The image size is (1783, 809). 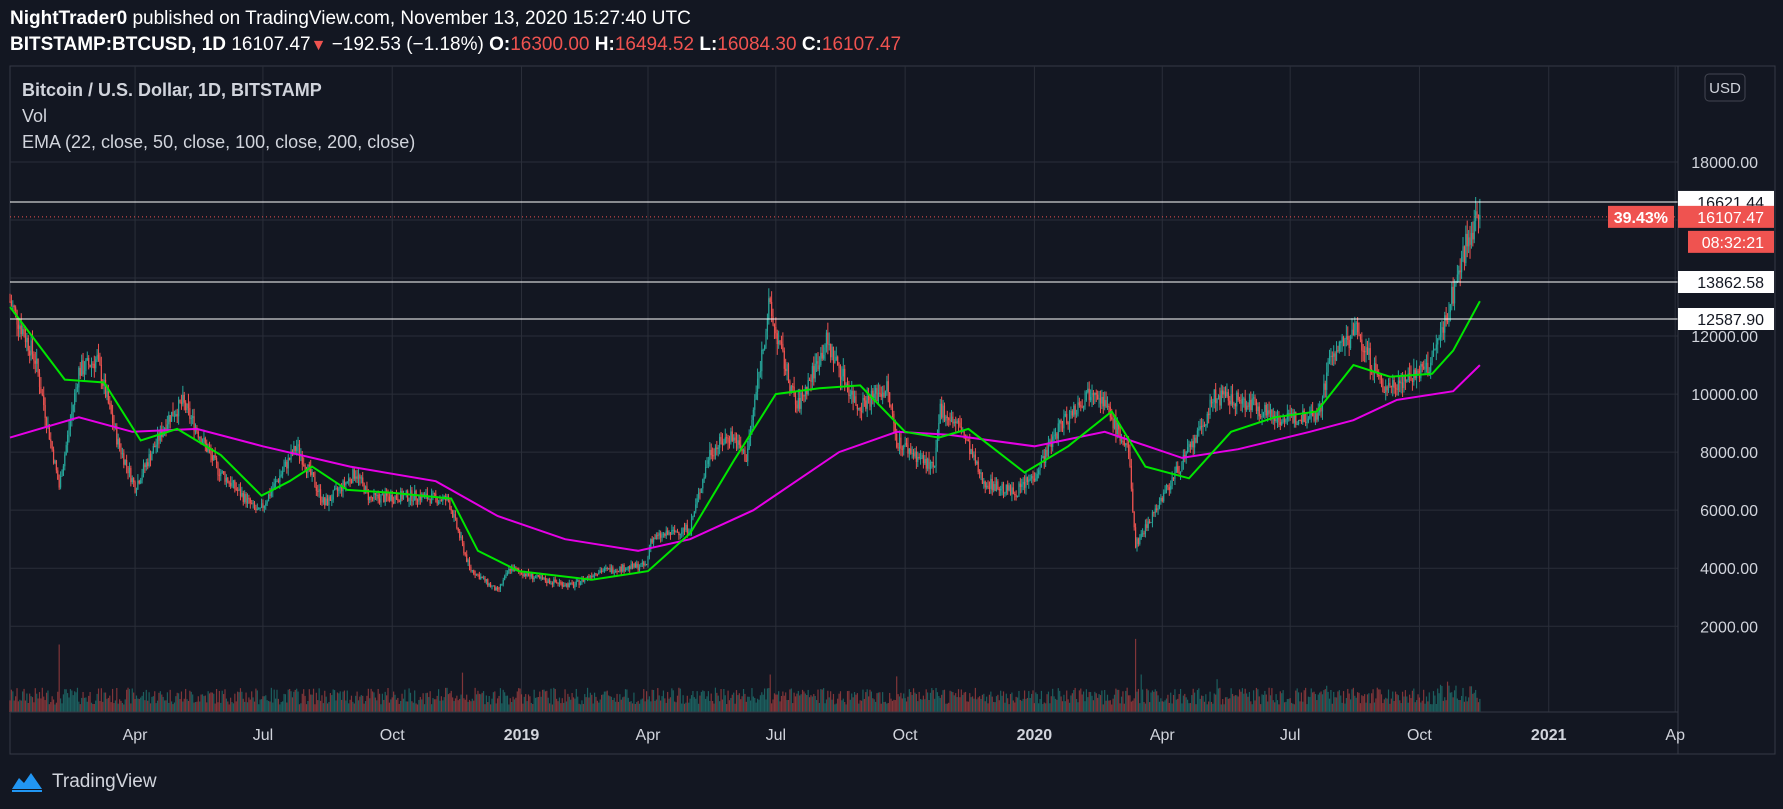 What do you see at coordinates (34, 116) in the screenshot?
I see `legend-volume: Vol` at bounding box center [34, 116].